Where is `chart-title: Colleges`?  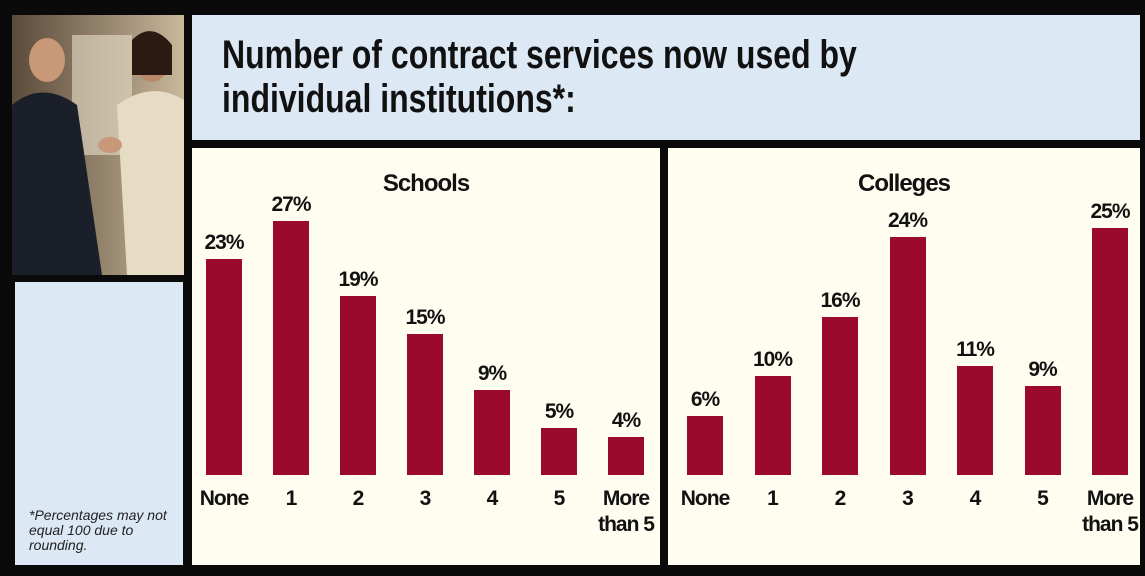 chart-title: Colleges is located at coordinates (904, 183).